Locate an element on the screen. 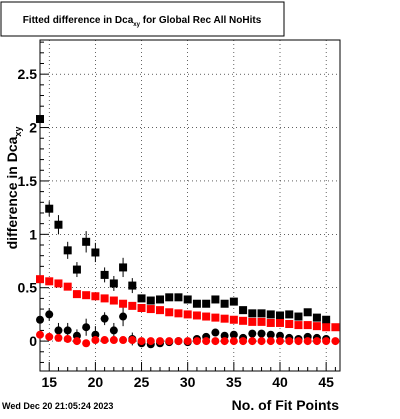 The width and height of the screenshot is (400, 419). y-tick-label: 0.5 is located at coordinates (28, 288).